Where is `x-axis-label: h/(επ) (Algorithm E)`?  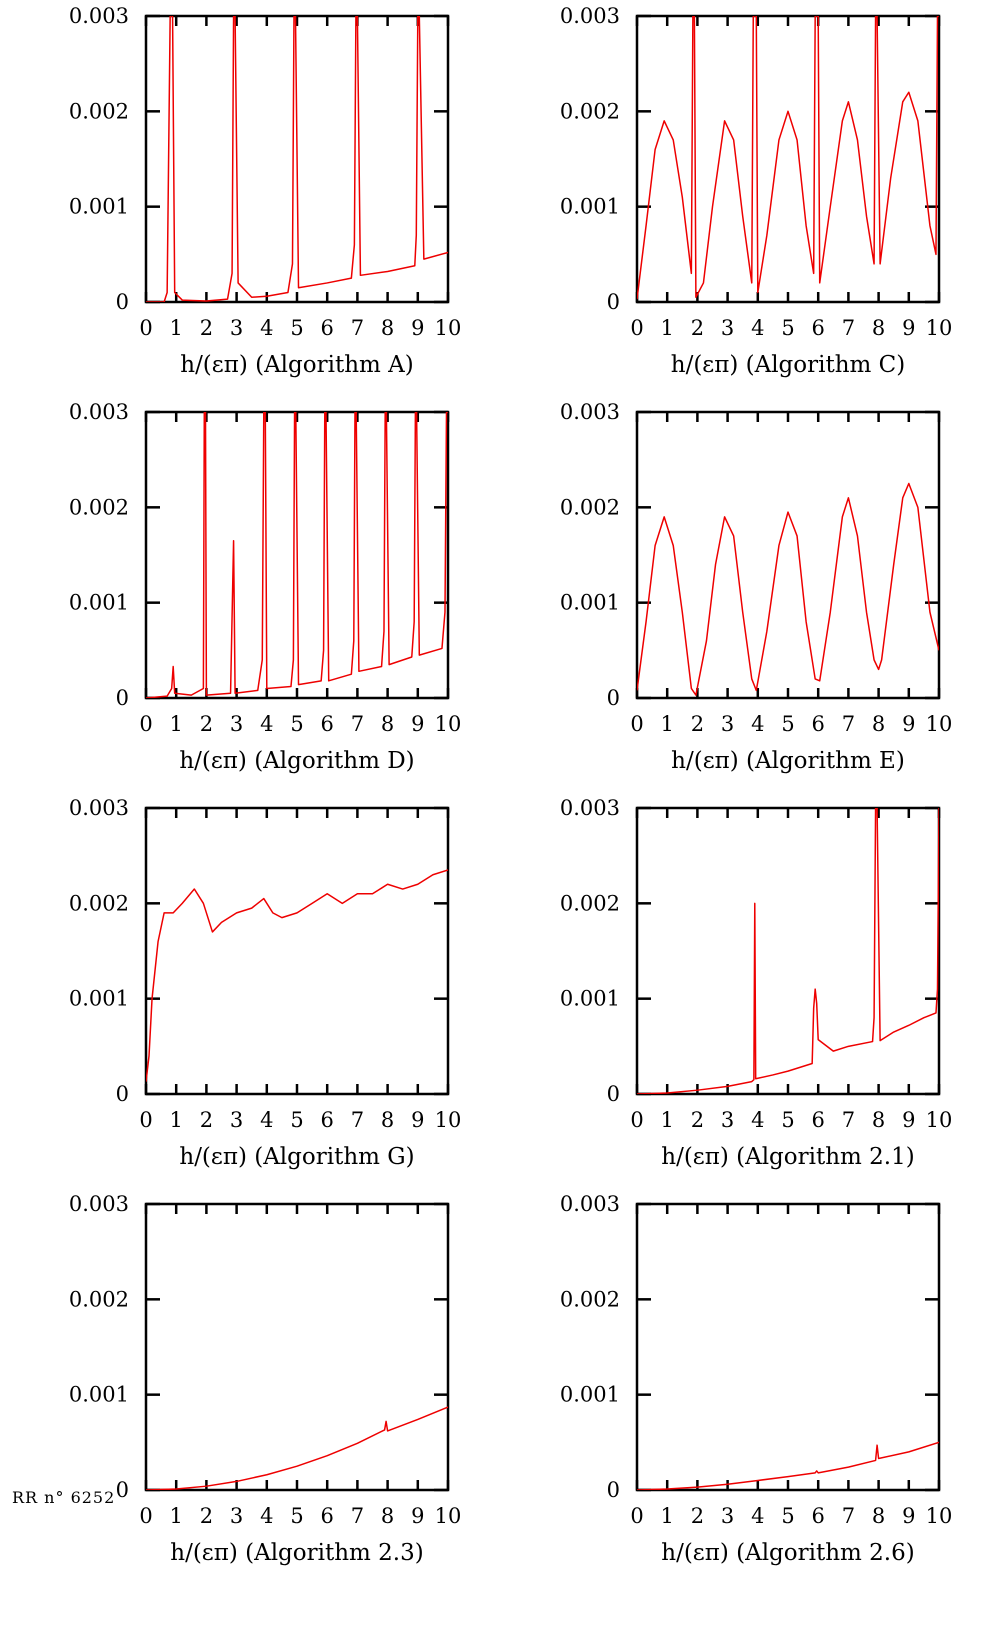 x-axis-label: h/(επ) (Algorithm E) is located at coordinates (788, 761).